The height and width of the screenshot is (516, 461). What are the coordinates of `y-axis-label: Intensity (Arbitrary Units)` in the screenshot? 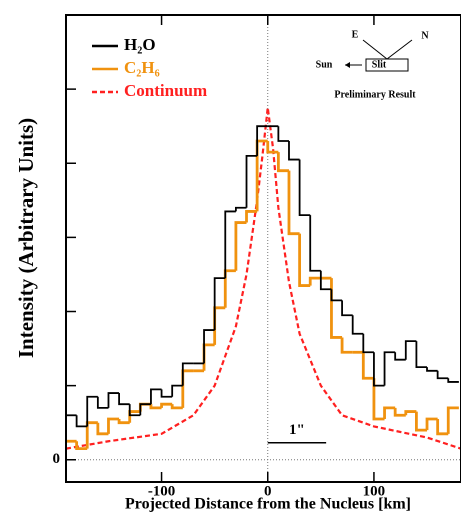 It's located at (26, 238).